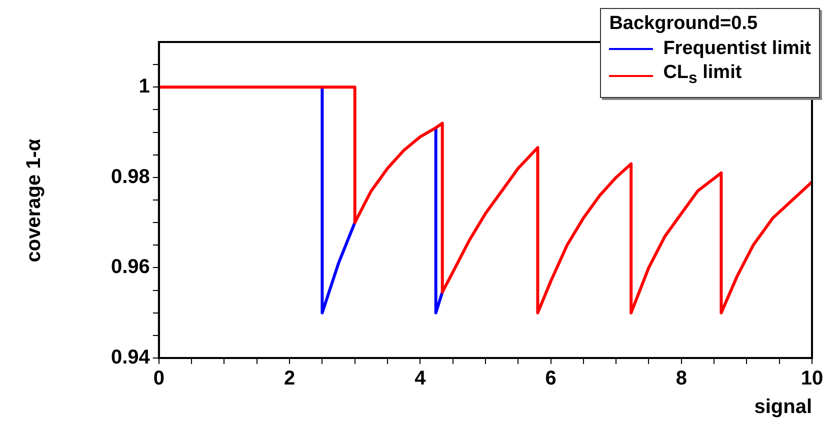  Describe the element at coordinates (812, 379) in the screenshot. I see `x-tick-label: 10` at that location.